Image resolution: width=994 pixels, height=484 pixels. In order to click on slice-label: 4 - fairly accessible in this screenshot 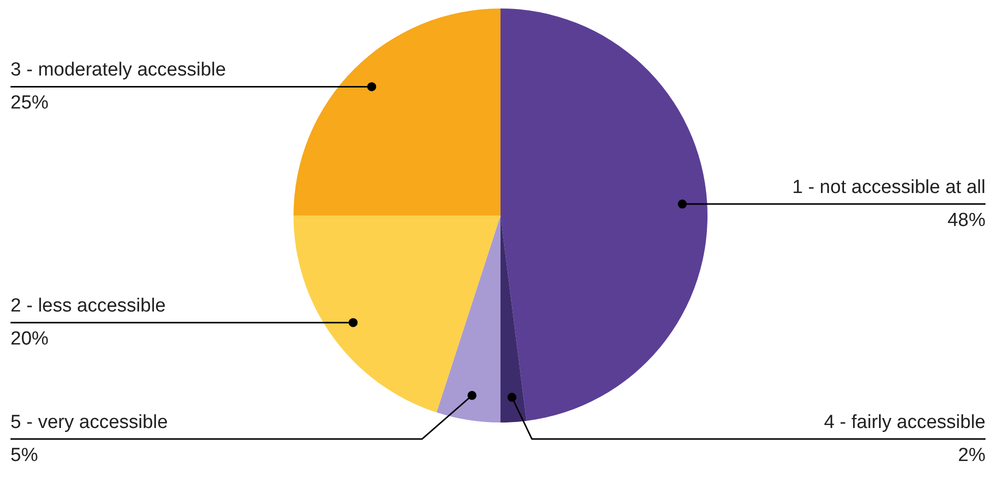, I will do `click(905, 423)`.